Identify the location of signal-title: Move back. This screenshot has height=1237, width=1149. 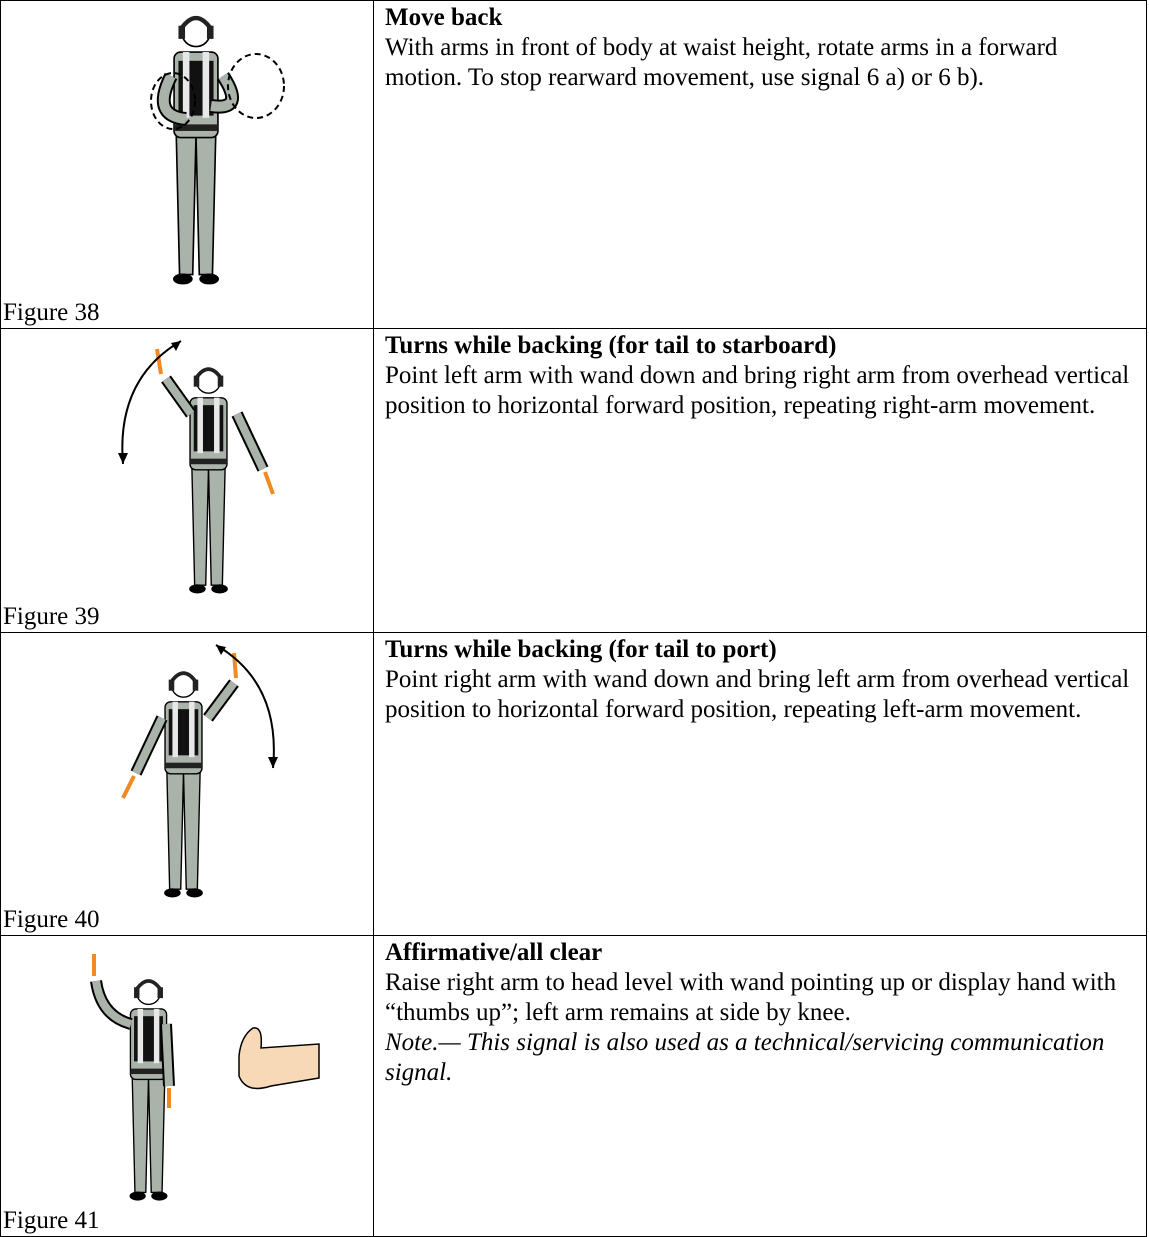
(444, 17).